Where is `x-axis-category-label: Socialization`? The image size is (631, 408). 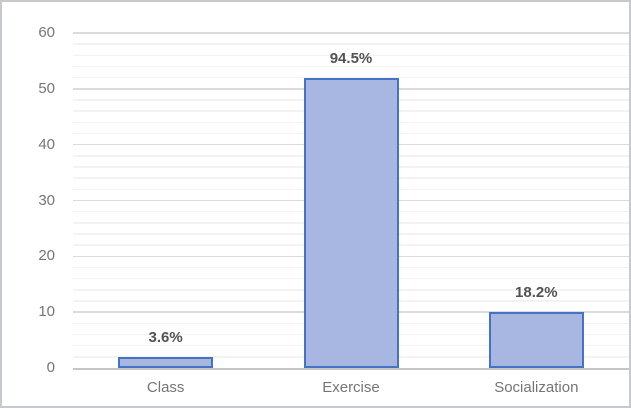
x-axis-category-label: Socialization is located at coordinates (536, 387).